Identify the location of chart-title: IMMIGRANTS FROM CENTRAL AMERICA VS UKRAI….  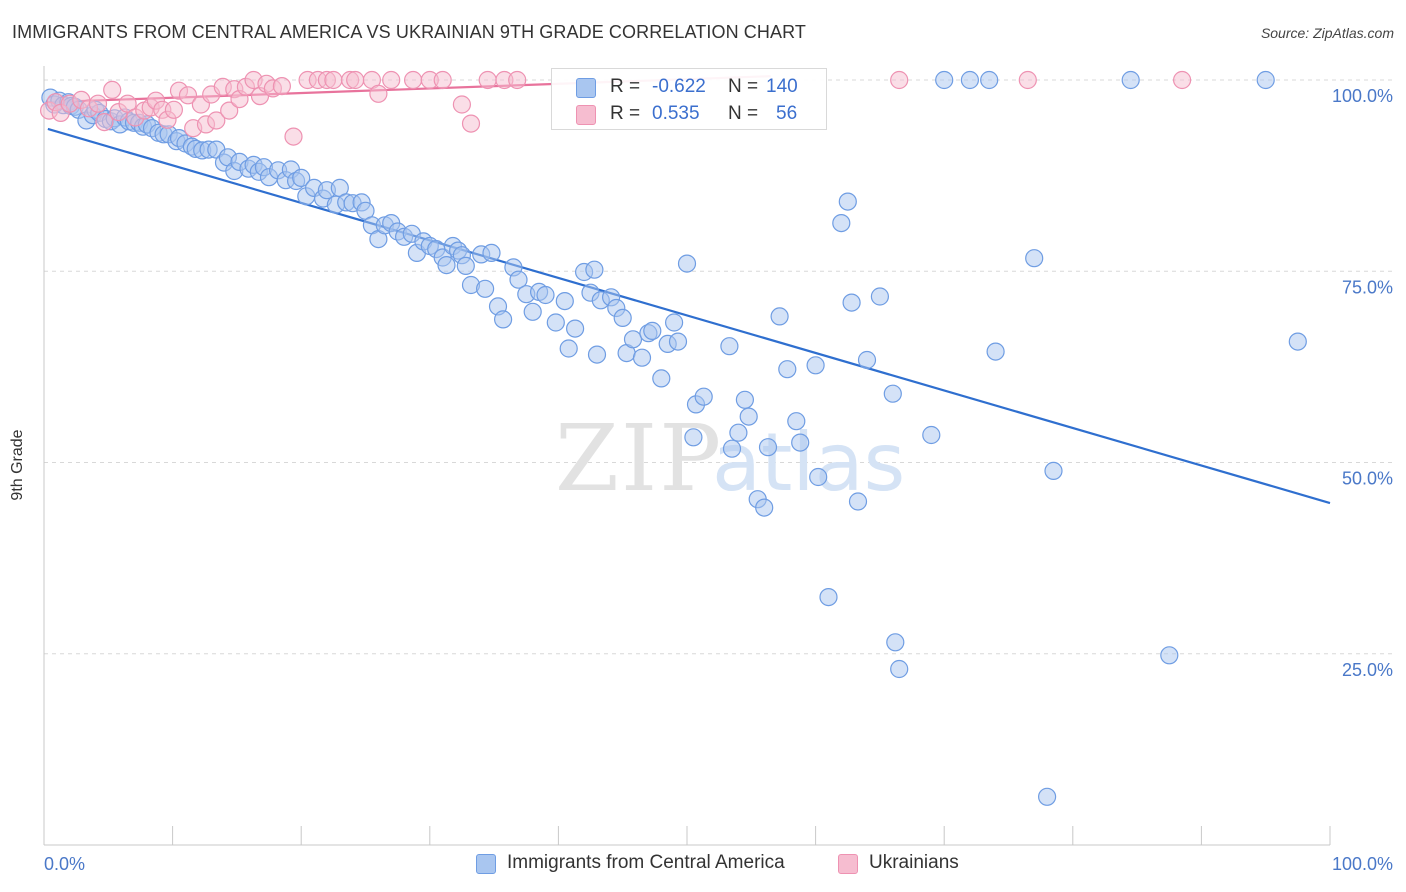
(409, 32).